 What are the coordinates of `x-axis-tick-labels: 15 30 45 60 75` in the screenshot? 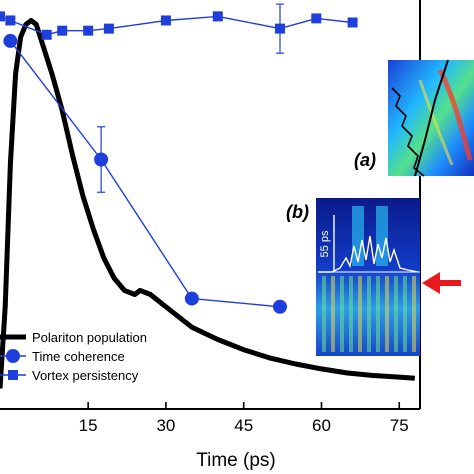 It's located at (244, 425).